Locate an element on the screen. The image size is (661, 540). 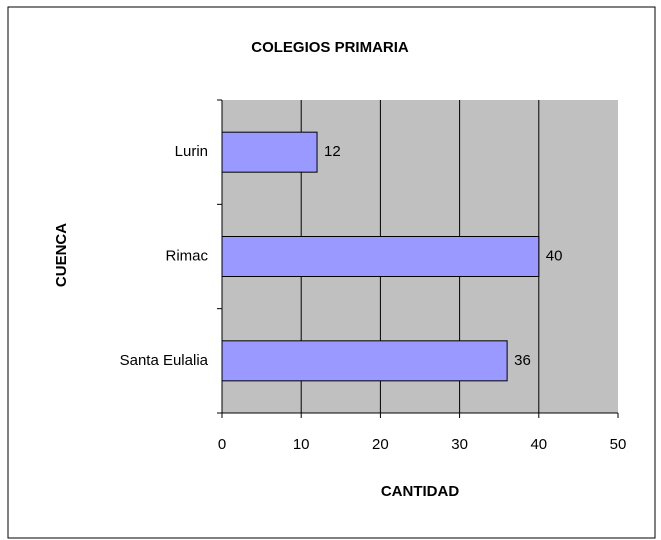
value-label: 40 is located at coordinates (554, 255).